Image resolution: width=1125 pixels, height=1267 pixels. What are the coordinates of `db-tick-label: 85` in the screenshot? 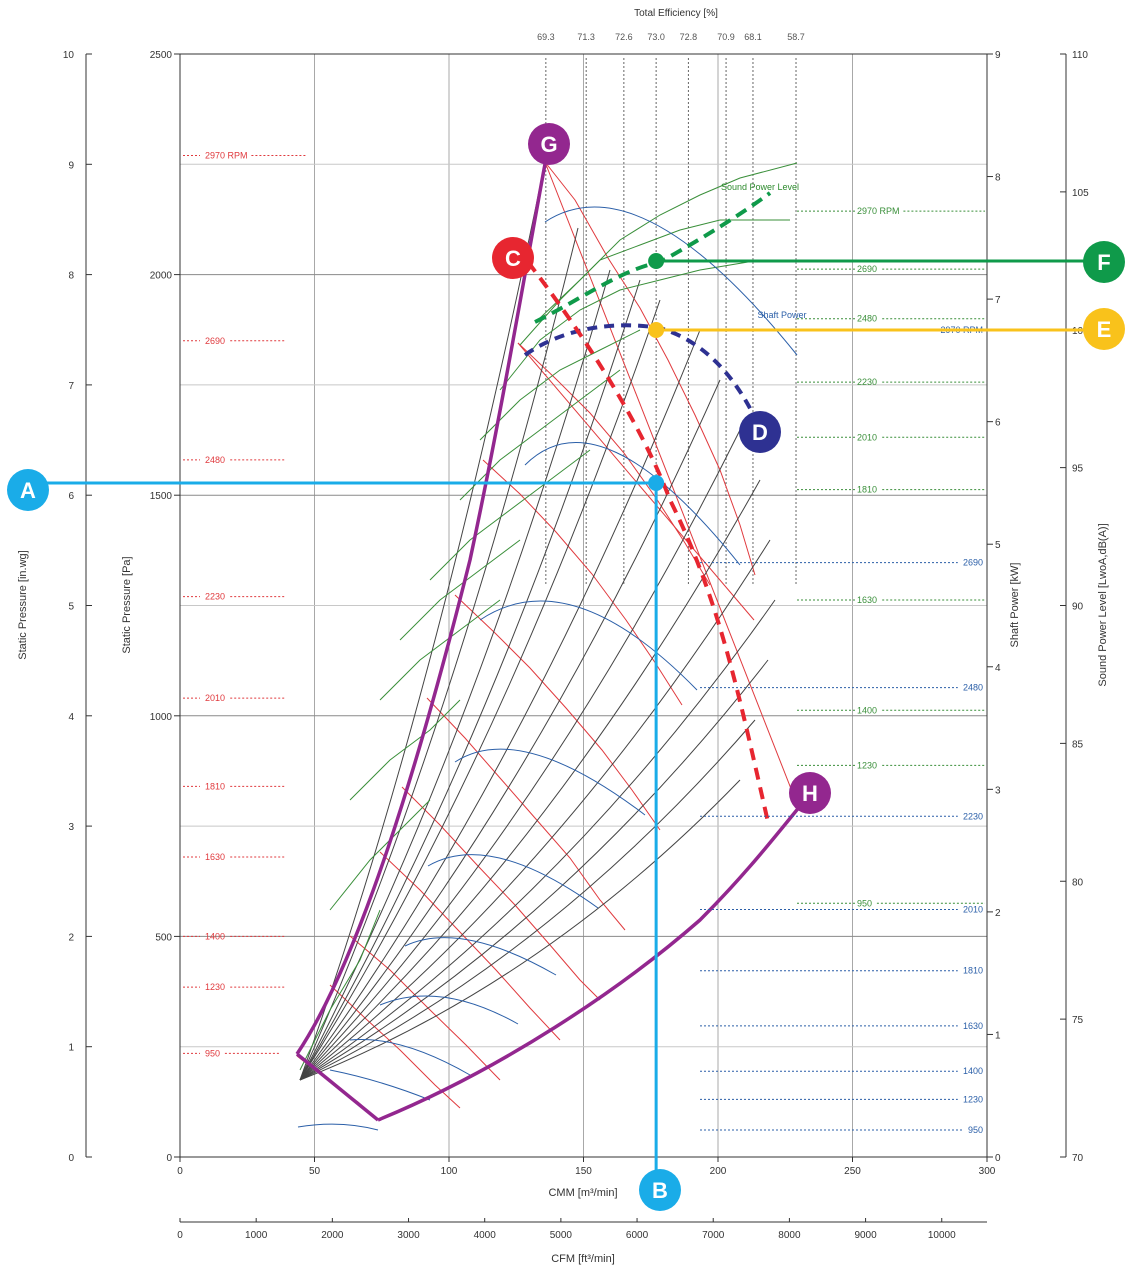 It's located at (1078, 744).